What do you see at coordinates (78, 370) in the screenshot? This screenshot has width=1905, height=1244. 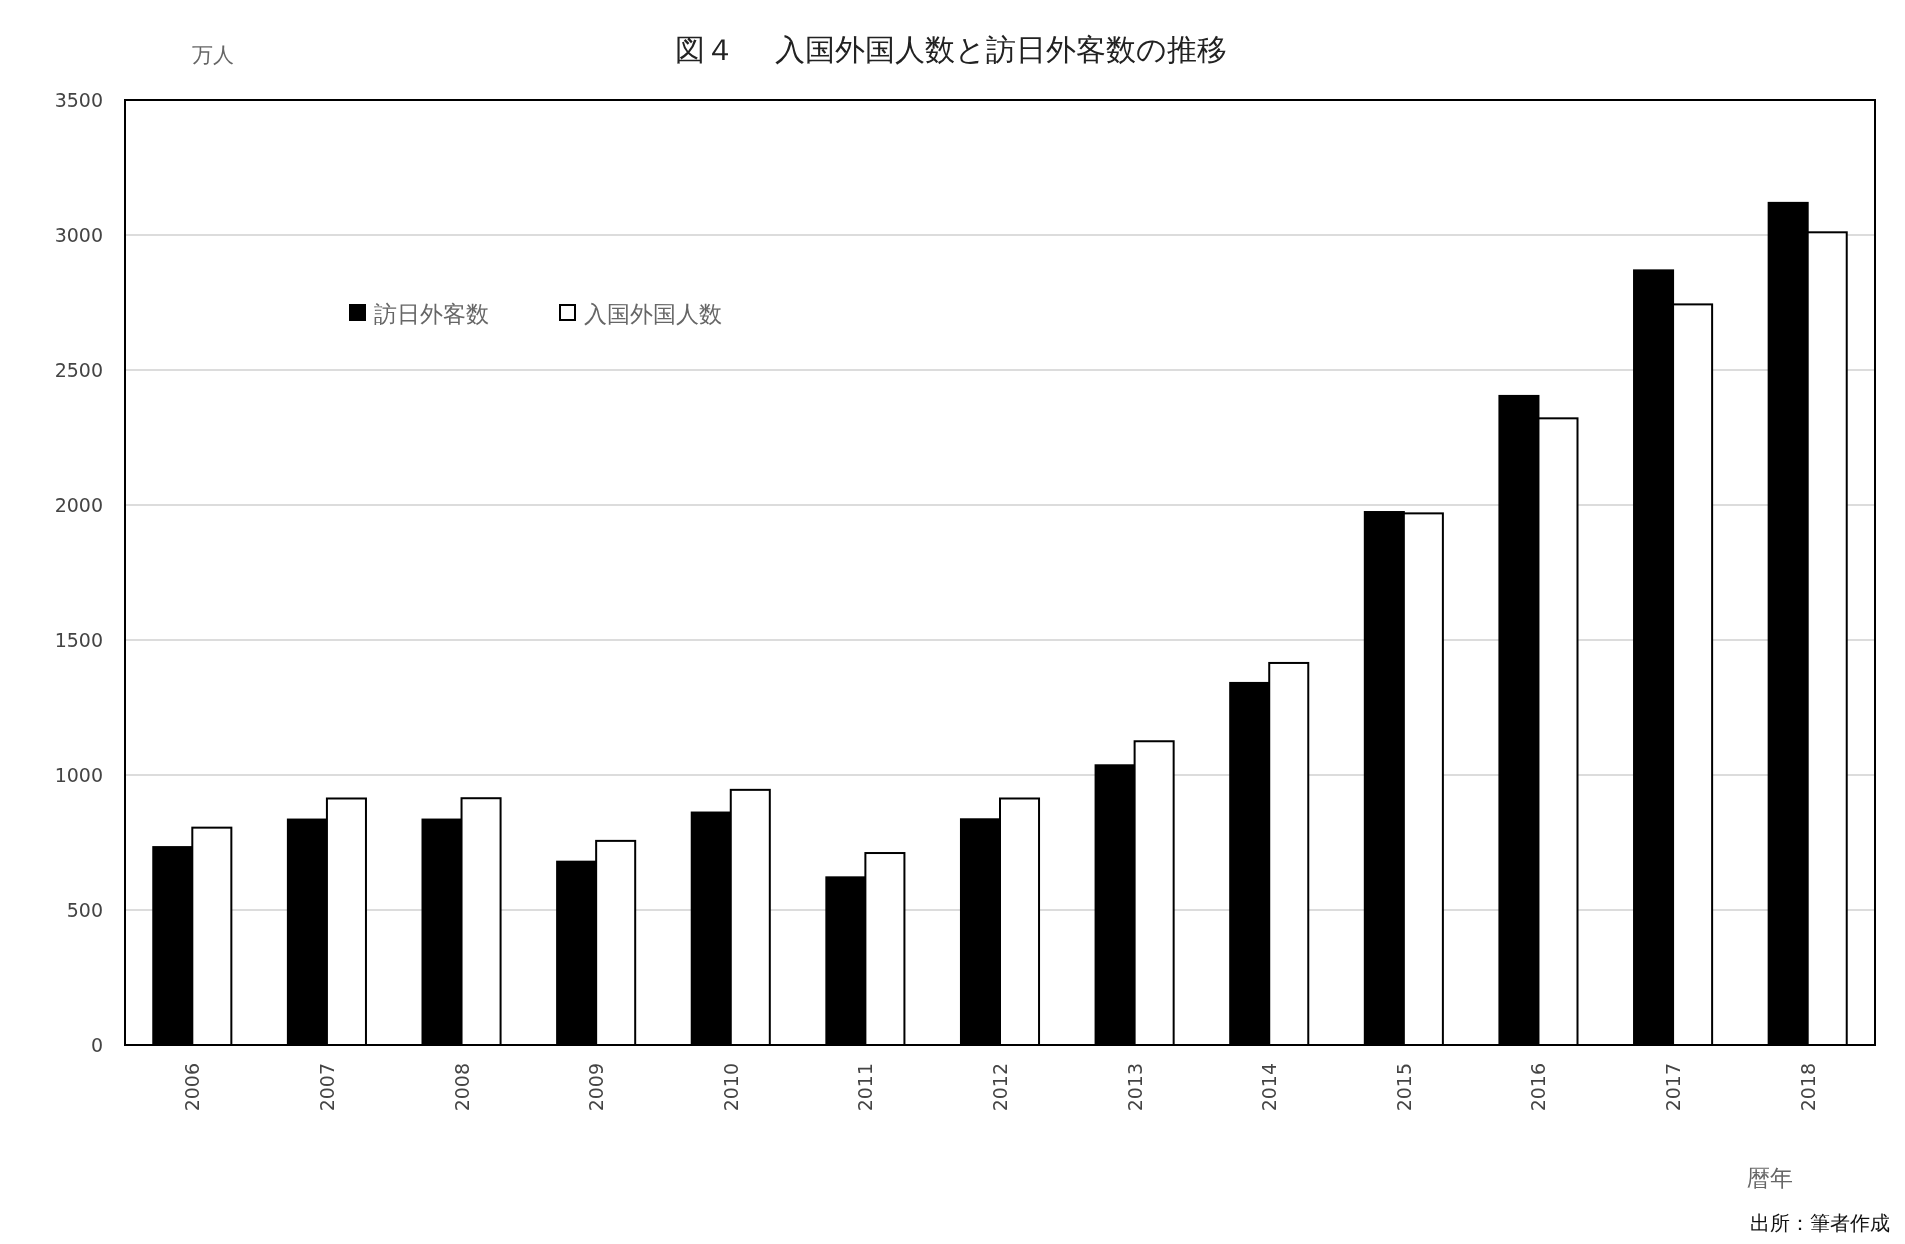 I see `y-tick-label: 2500` at bounding box center [78, 370].